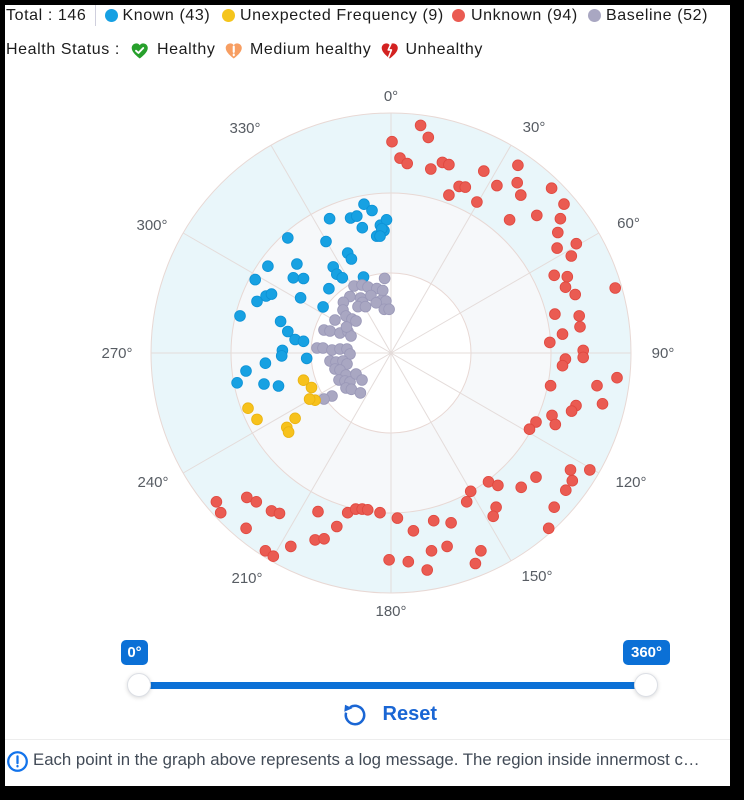 This screenshot has width=744, height=800. I want to click on svg-text: 0°, so click(391, 96).